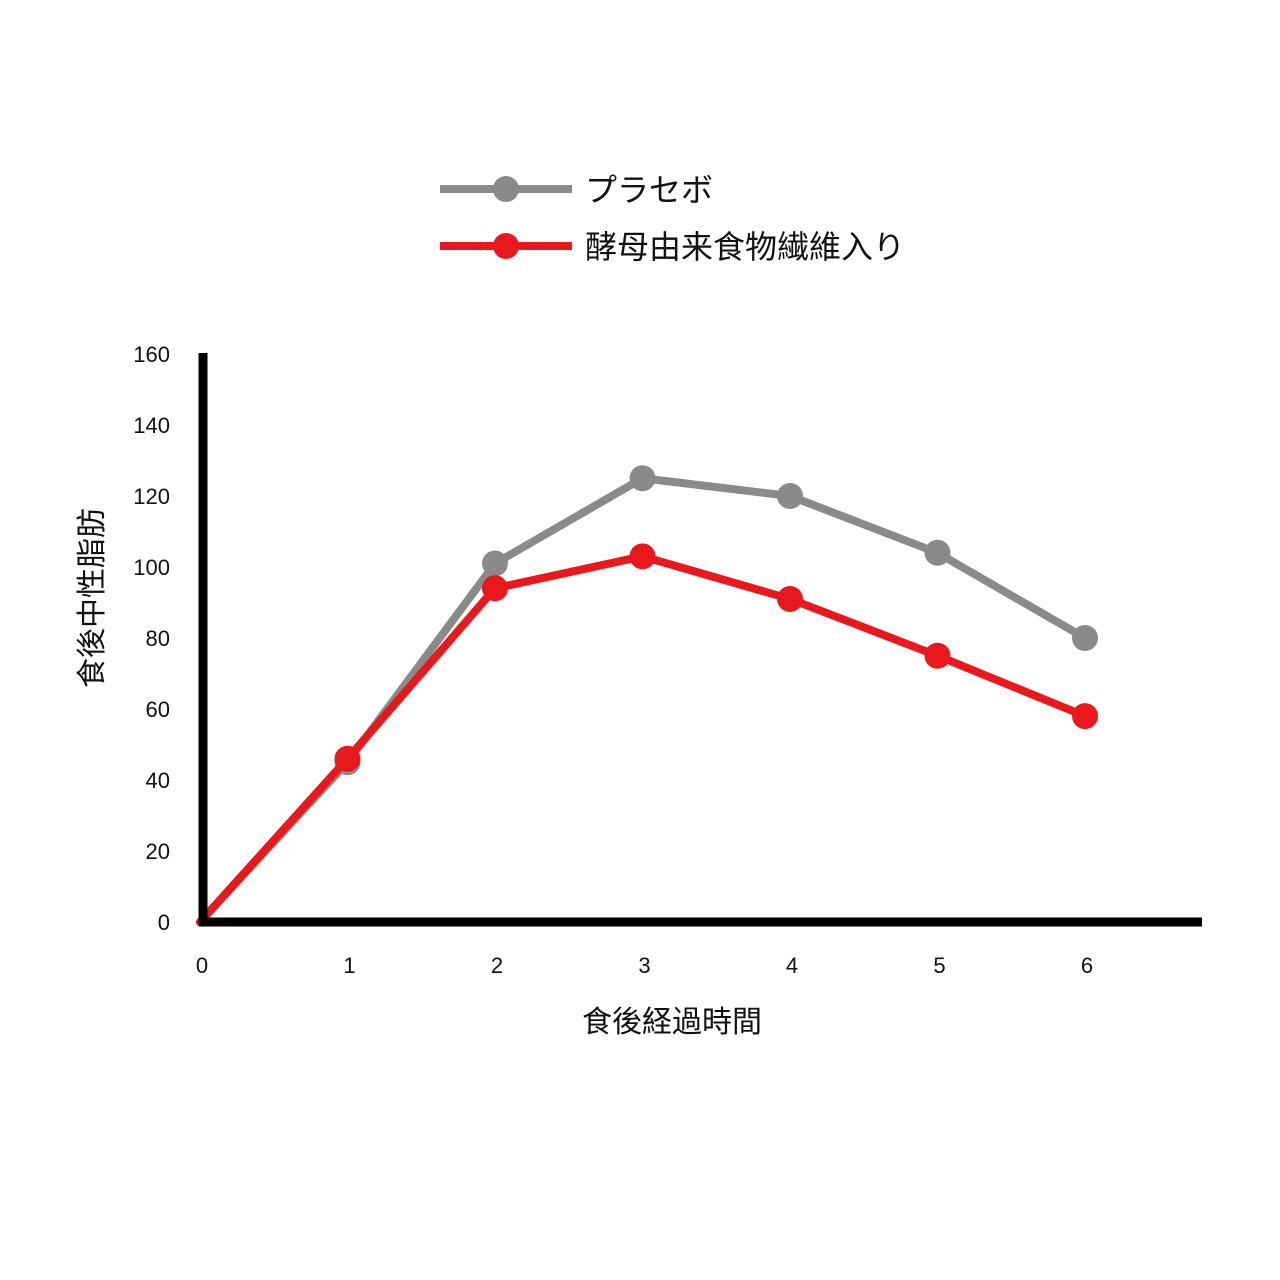 This screenshot has height=1280, width=1280. I want to click on y-tick-labels: 0 20 40 60 80 100 120 140 160, so click(151, 638).